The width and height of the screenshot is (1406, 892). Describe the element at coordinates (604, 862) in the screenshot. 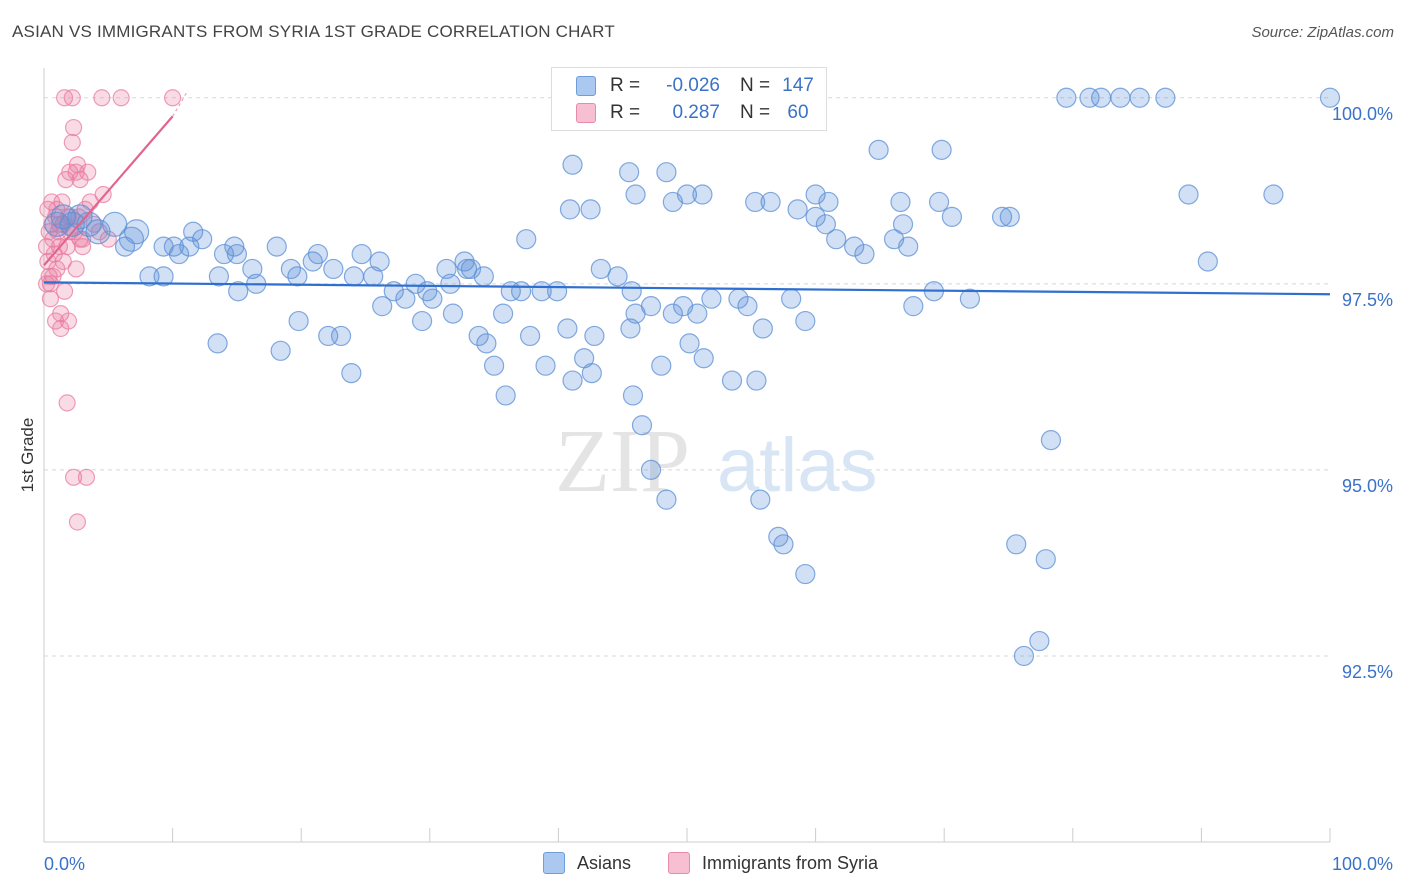

I see `legend-label-asians: Asians` at that location.